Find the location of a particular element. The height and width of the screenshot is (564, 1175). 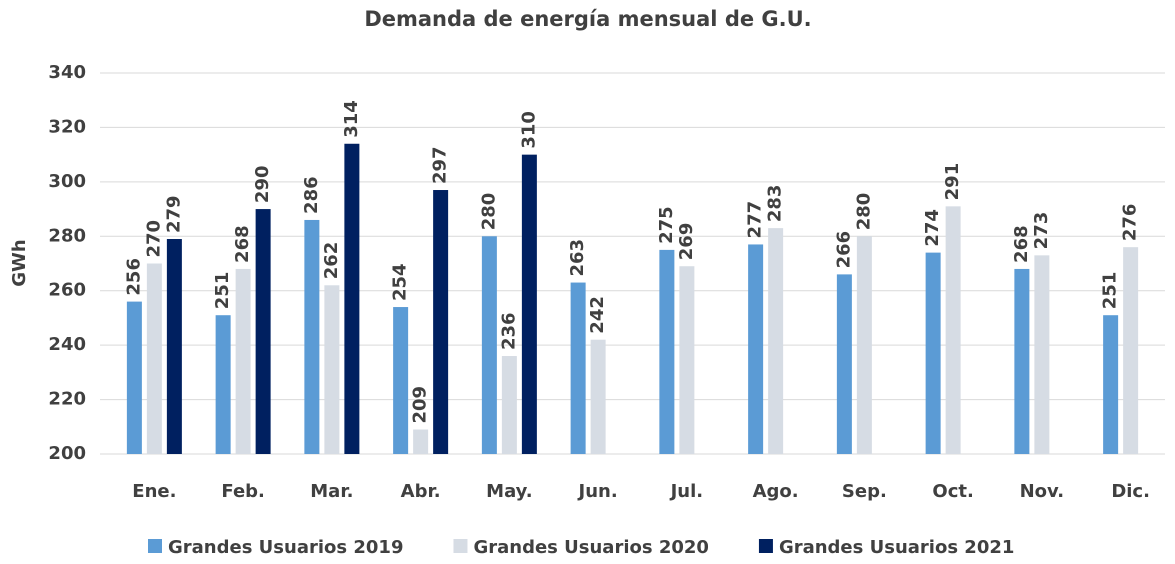

data-label: 236 is located at coordinates (508, 331).